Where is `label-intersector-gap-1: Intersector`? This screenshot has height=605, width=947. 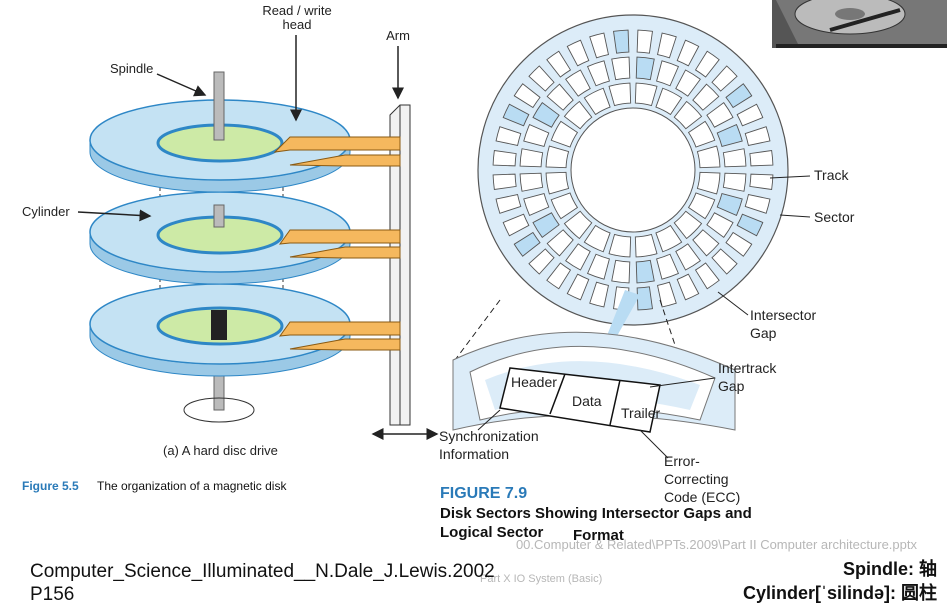 label-intersector-gap-1: Intersector is located at coordinates (783, 315).